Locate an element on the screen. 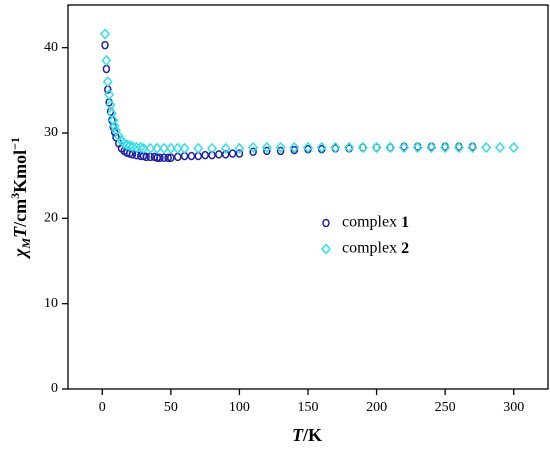 This screenshot has width=550, height=450. legend-number: 2 is located at coordinates (405, 248).